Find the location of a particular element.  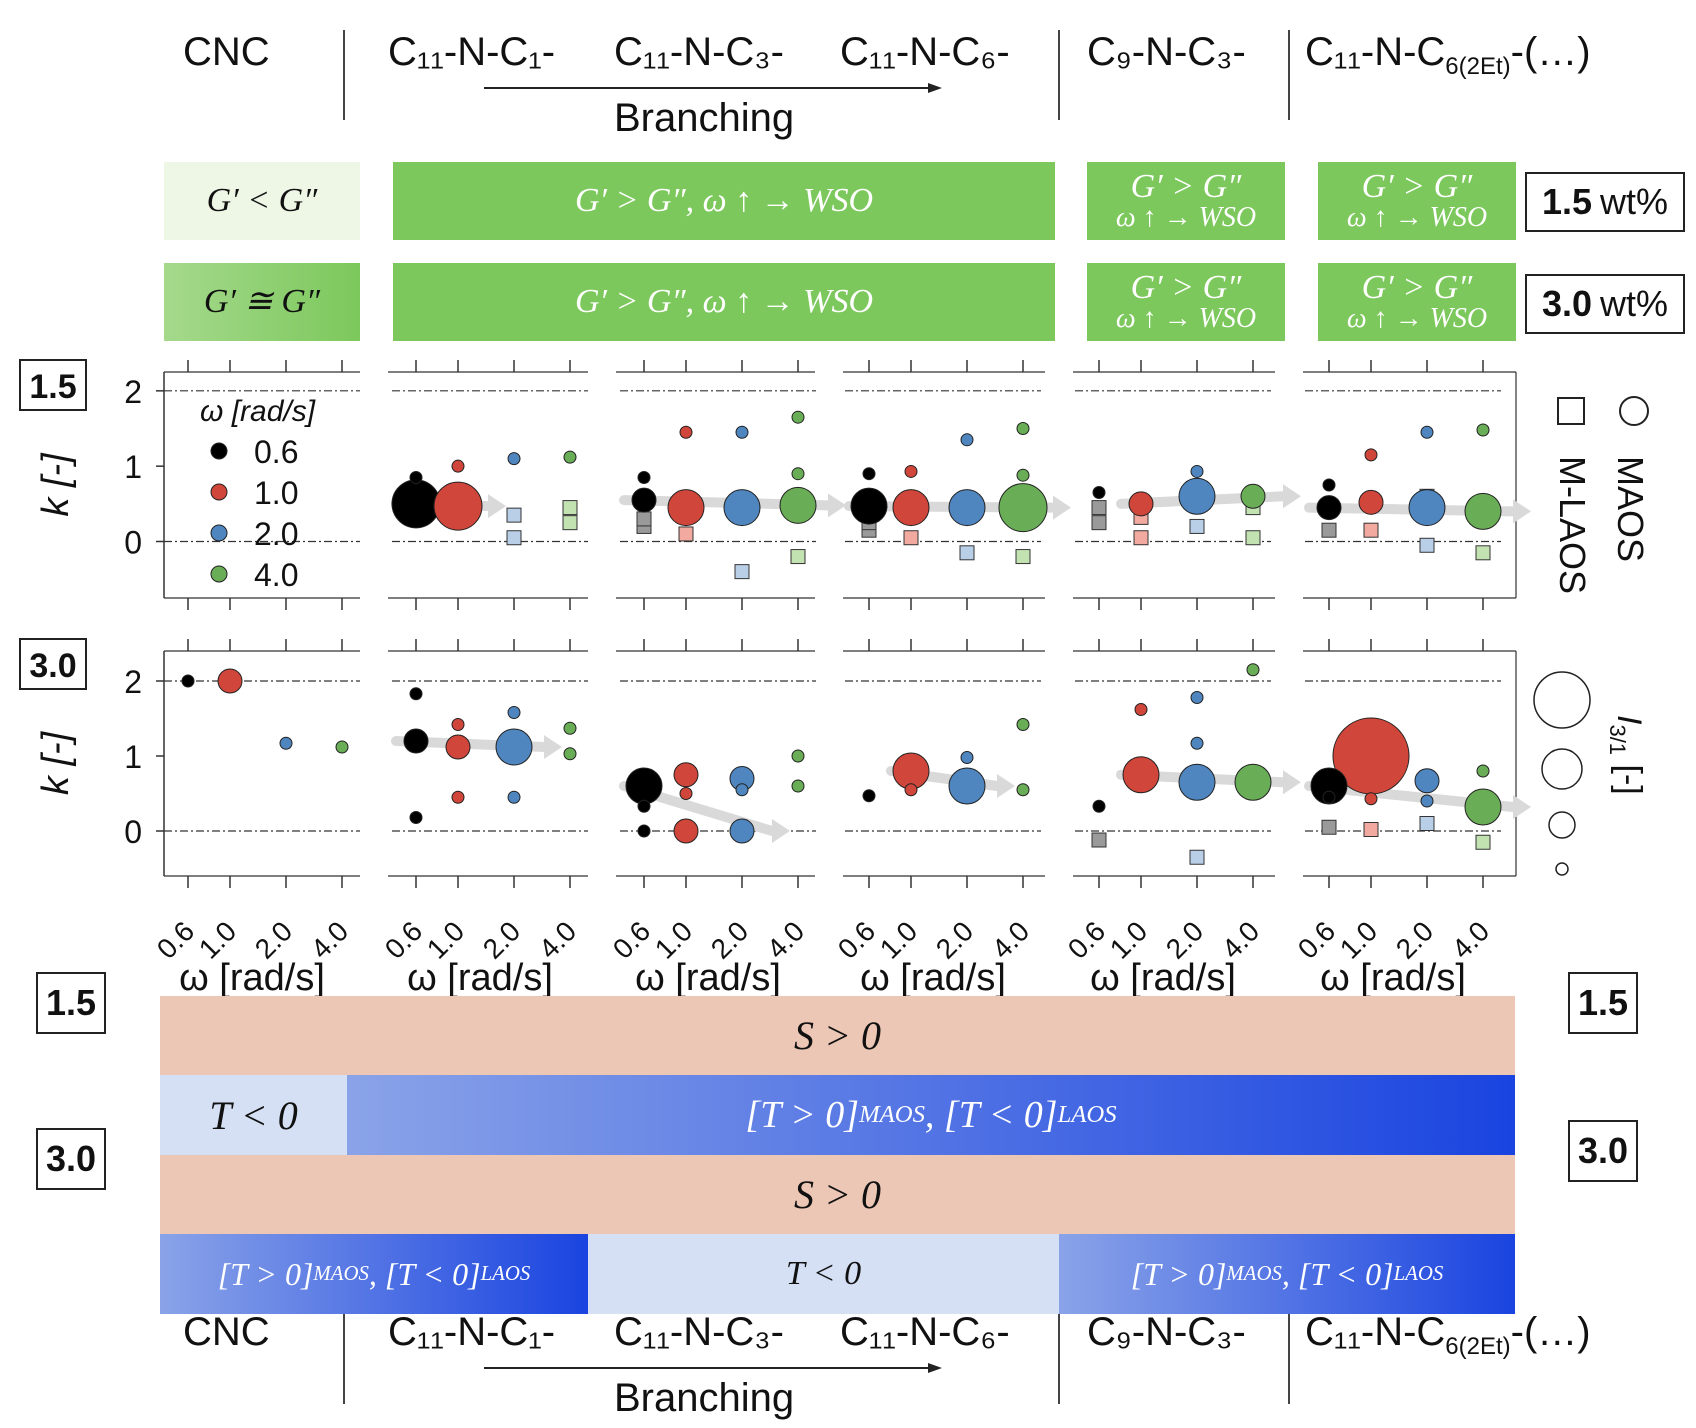

size-legend-circle is located at coordinates (1562, 769).